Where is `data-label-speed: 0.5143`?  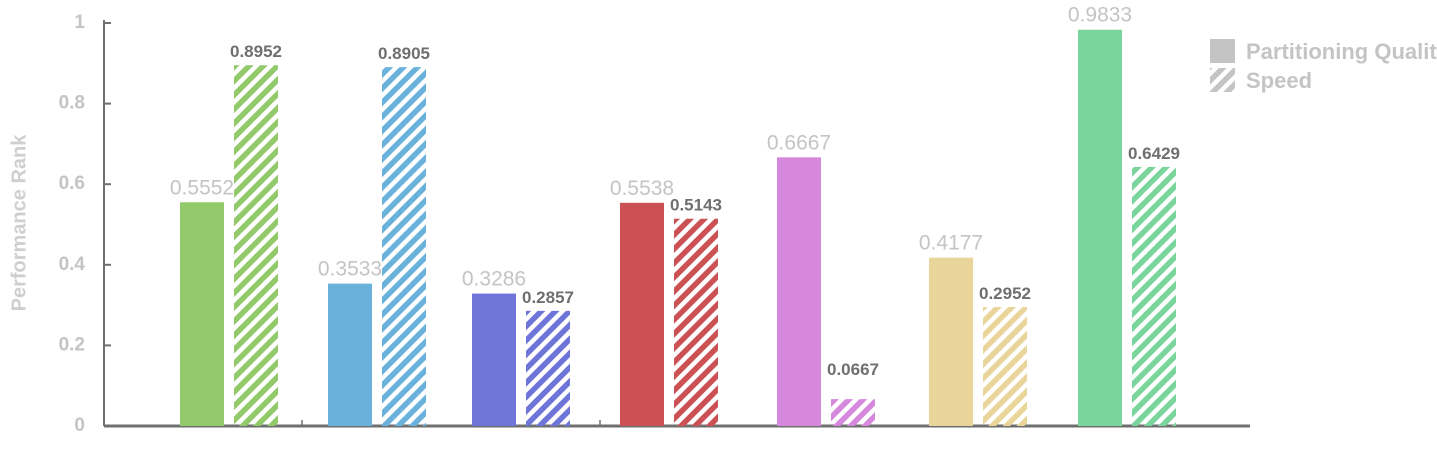
data-label-speed: 0.5143 is located at coordinates (696, 205).